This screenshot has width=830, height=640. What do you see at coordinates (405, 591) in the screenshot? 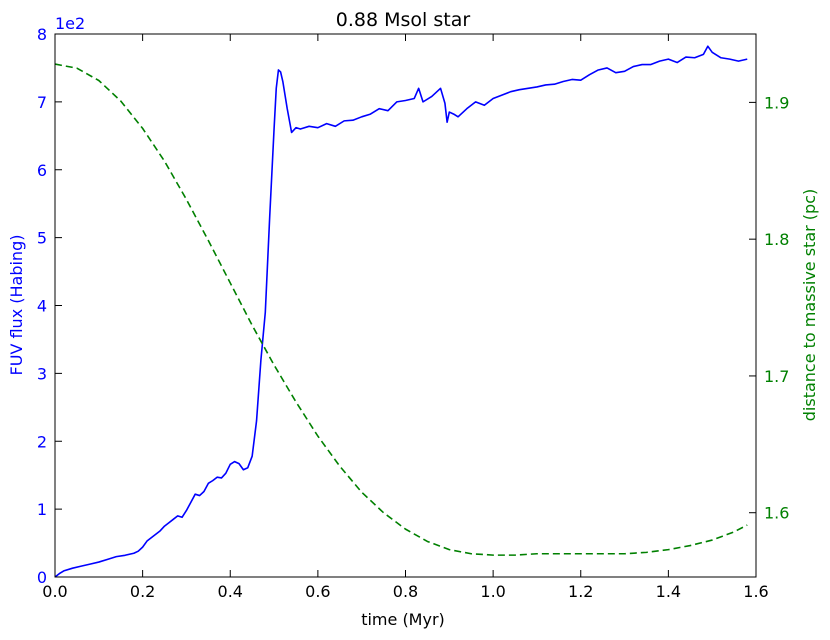
I see `x-tick-label: 0.8` at bounding box center [405, 591].